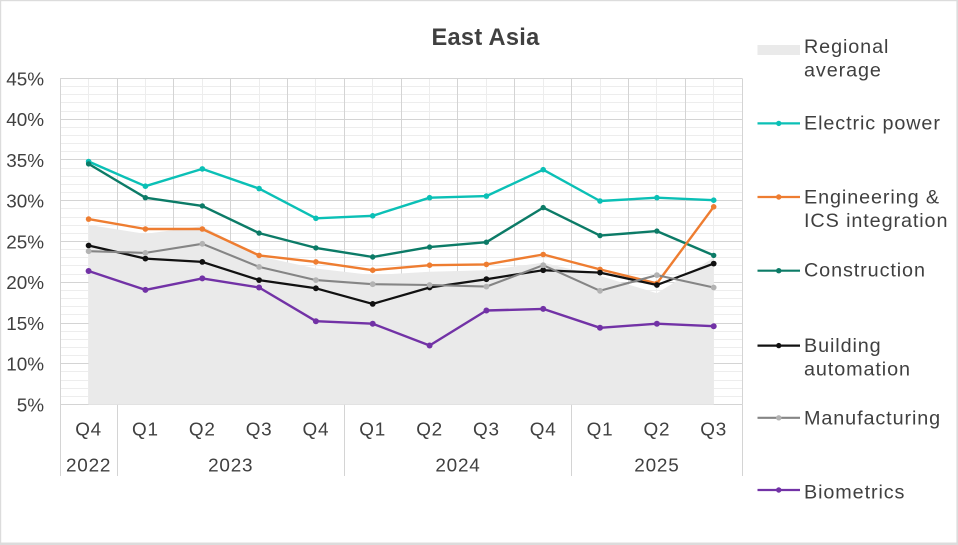 The image size is (958, 545). What do you see at coordinates (31, 406) in the screenshot?
I see `svg-text: 5%` at bounding box center [31, 406].